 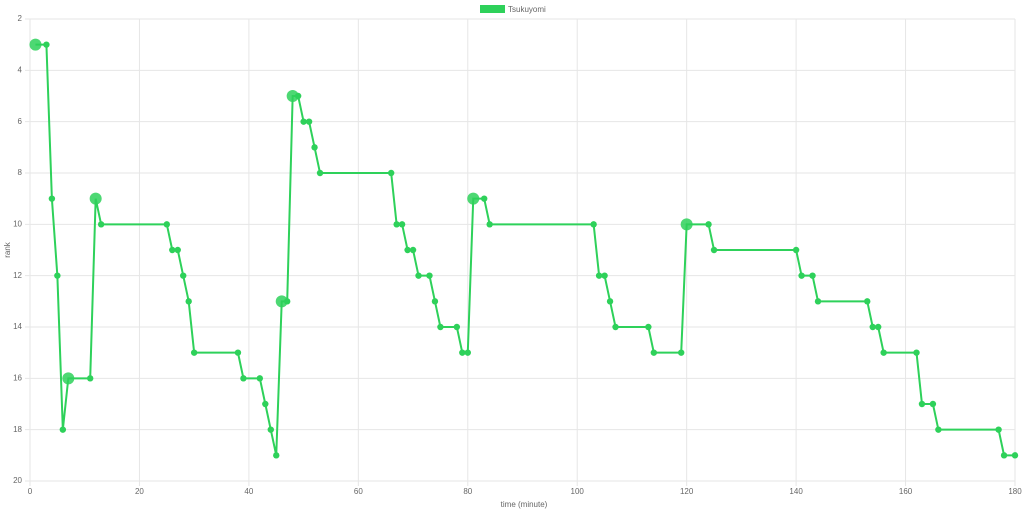 What do you see at coordinates (20, 69) in the screenshot?
I see `y-tick-label: 4` at bounding box center [20, 69].